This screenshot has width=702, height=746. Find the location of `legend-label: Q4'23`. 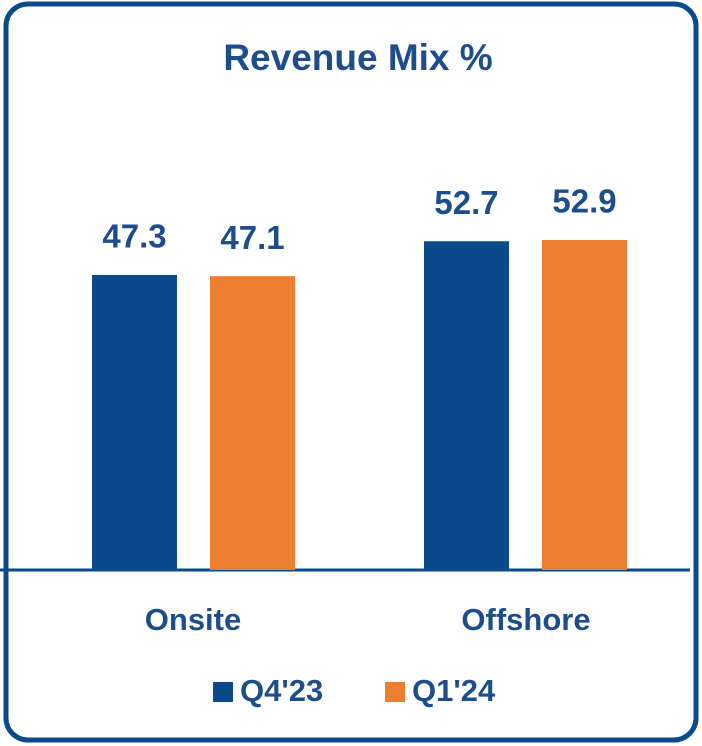

legend-label: Q4'23 is located at coordinates (281, 690).